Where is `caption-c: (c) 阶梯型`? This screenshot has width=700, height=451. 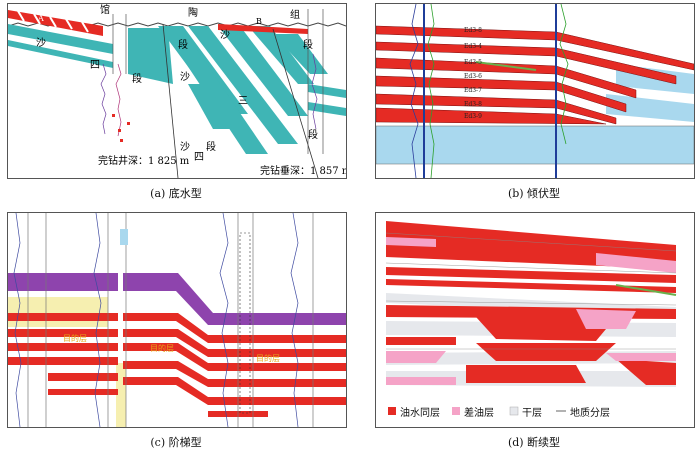
caption-c: (c) 阶梯型 is located at coordinates (176, 442).